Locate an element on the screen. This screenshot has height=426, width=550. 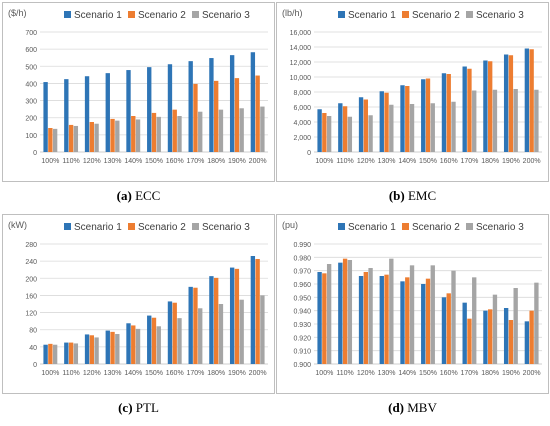
y-tick-label: 0.920 is located at coordinates (302, 338).